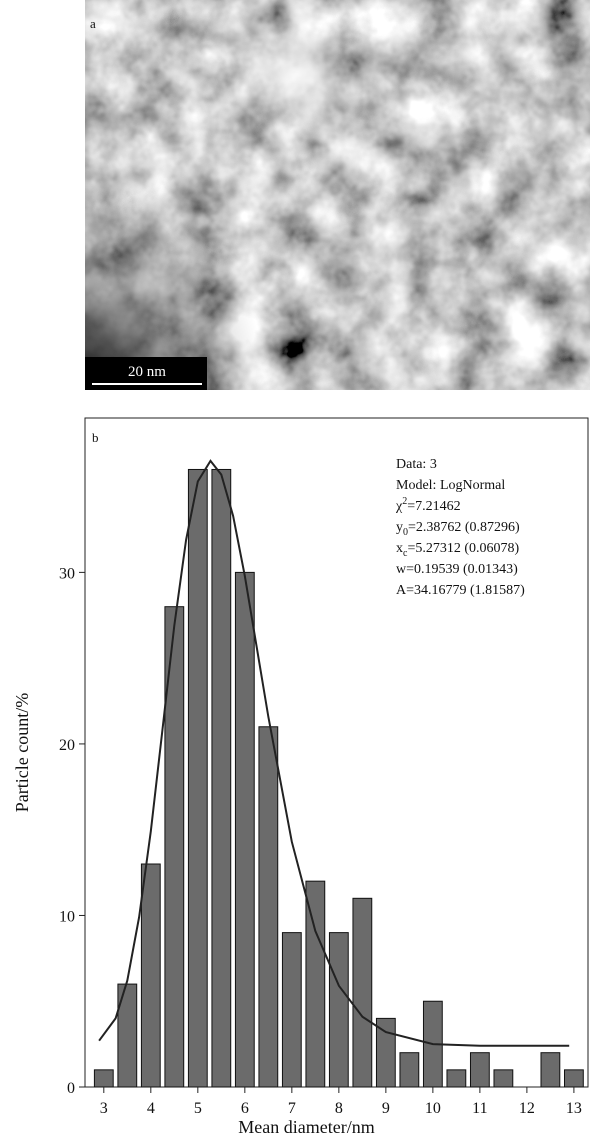 The height and width of the screenshot is (1139, 590). I want to click on y-tick-label: 30, so click(67, 573).